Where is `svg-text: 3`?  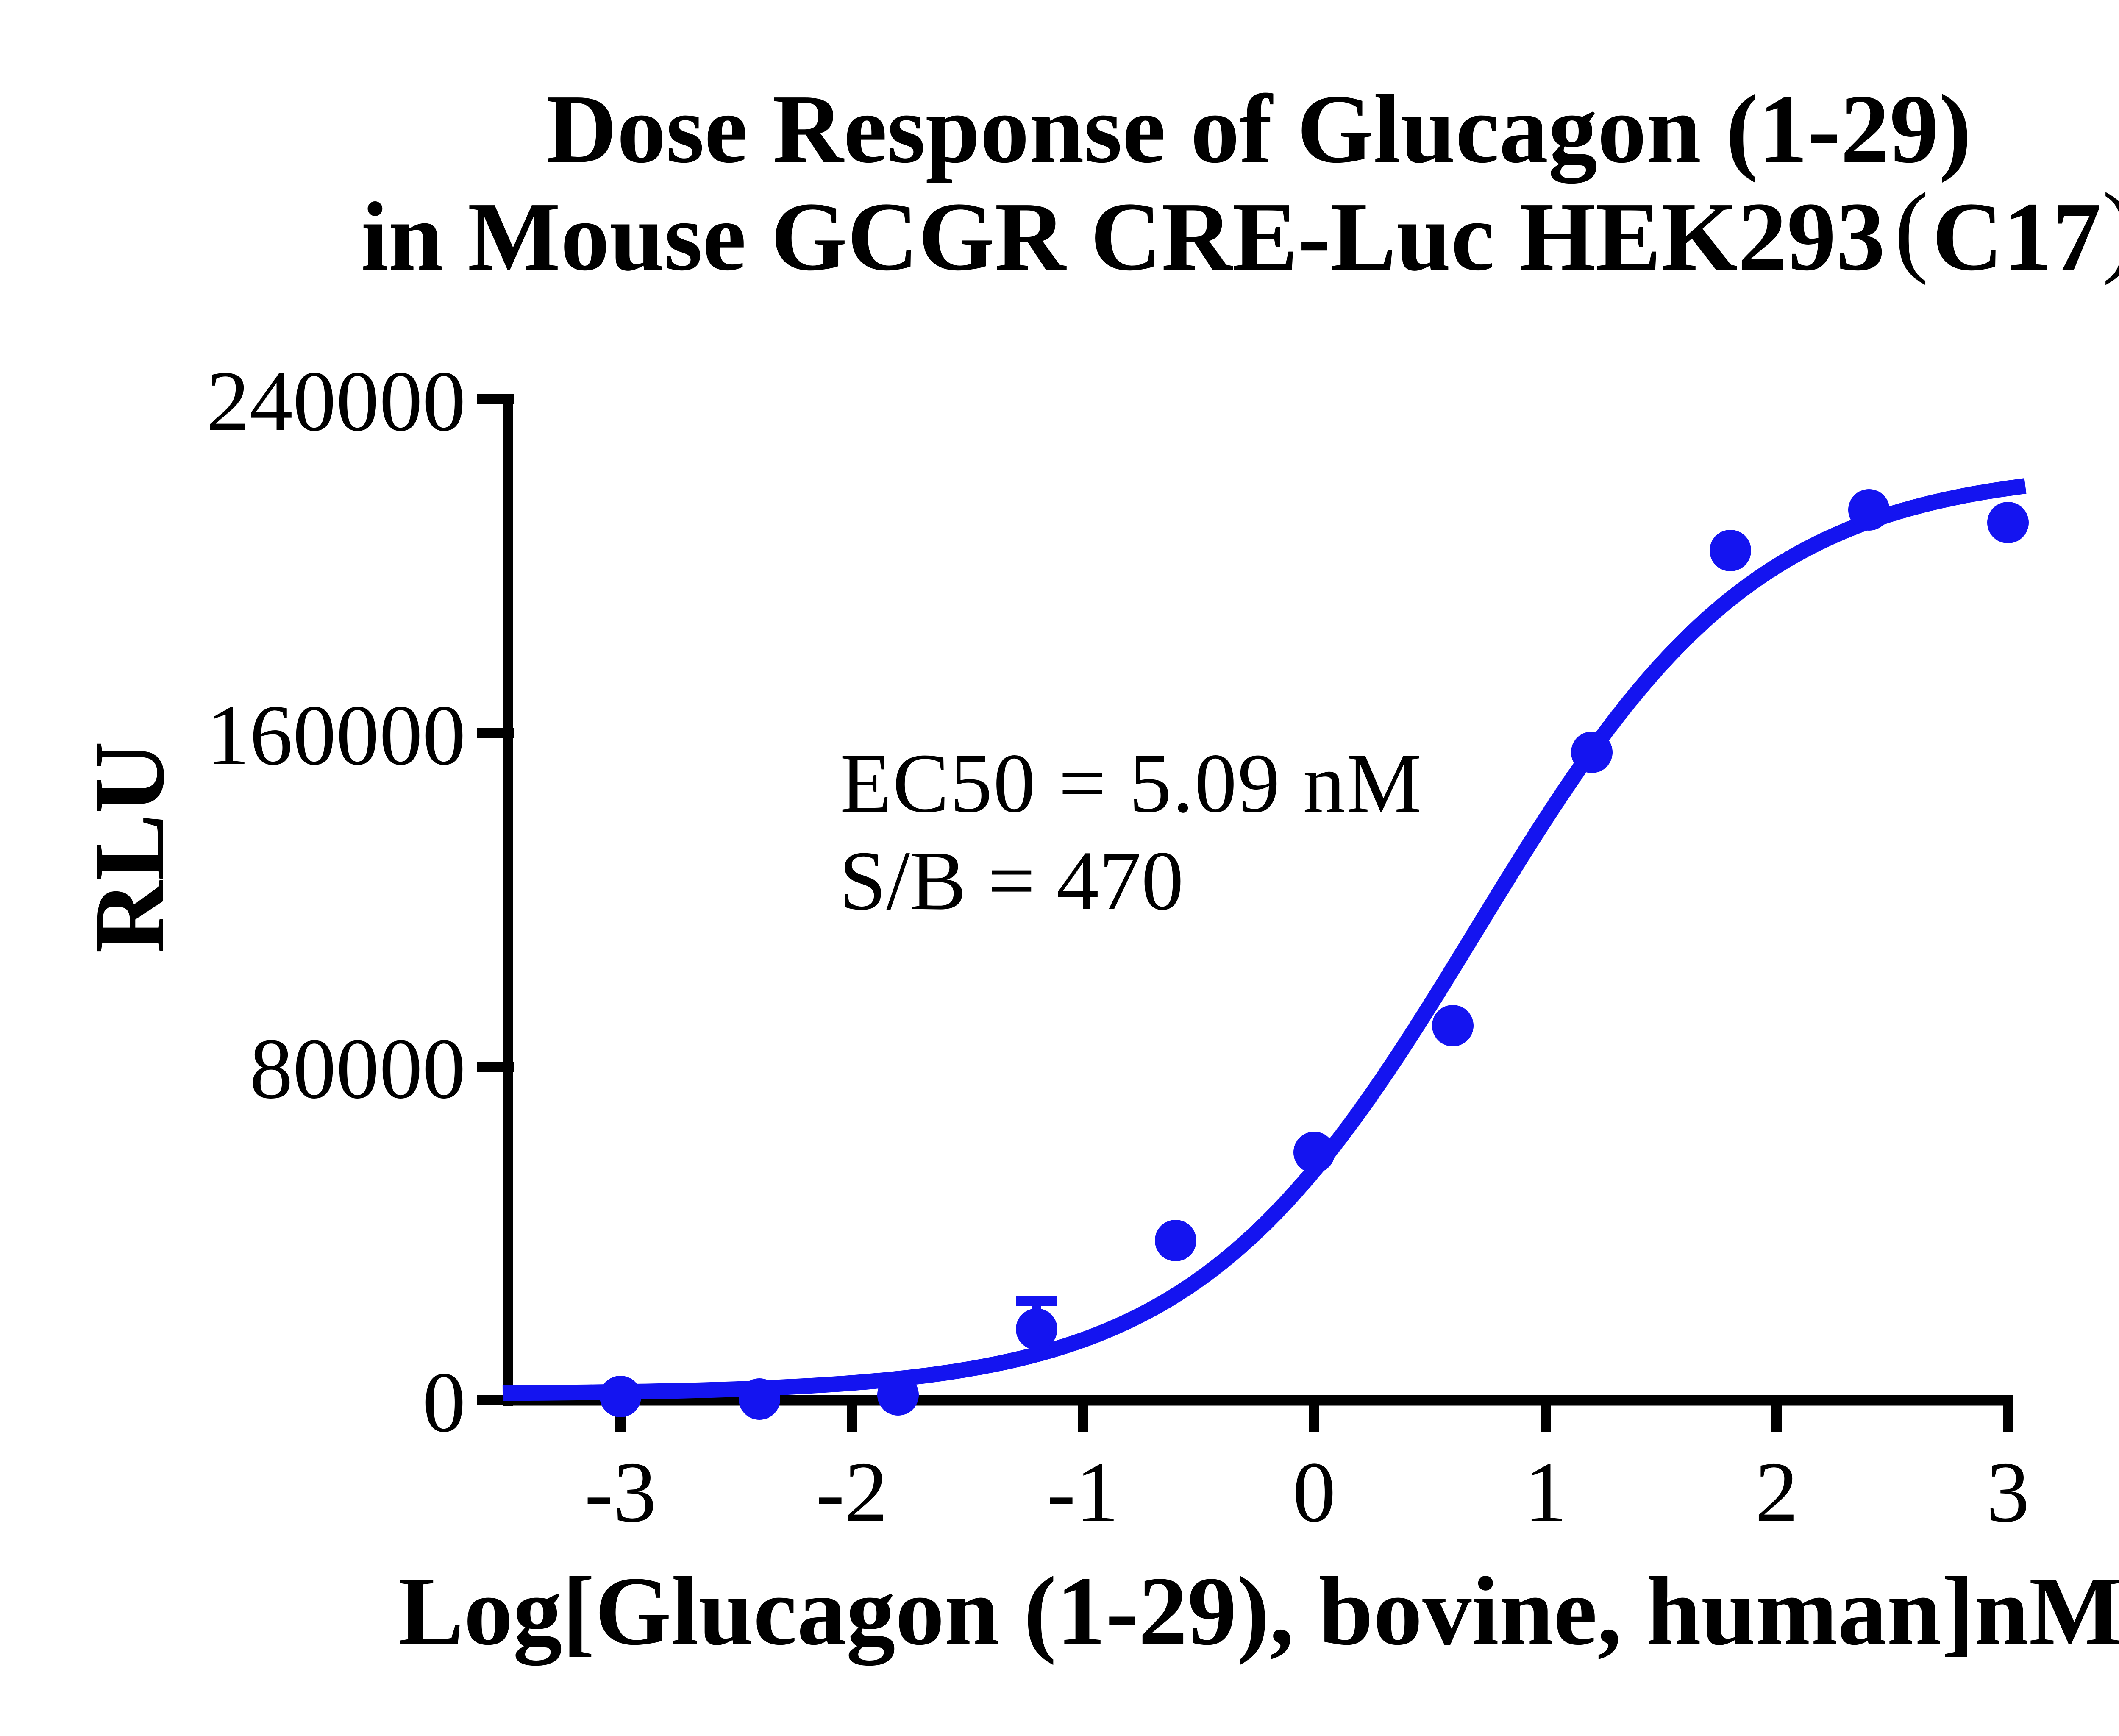 svg-text: 3 is located at coordinates (2008, 1492).